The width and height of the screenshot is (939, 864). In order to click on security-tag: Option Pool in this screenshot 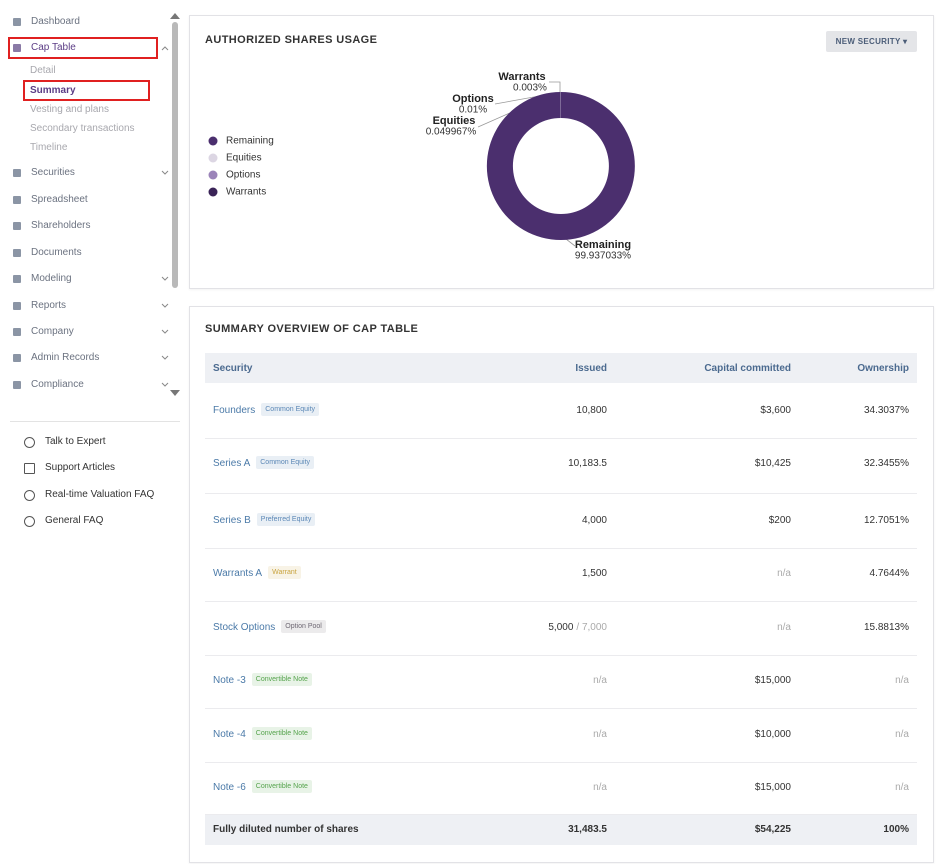, I will do `click(303, 626)`.